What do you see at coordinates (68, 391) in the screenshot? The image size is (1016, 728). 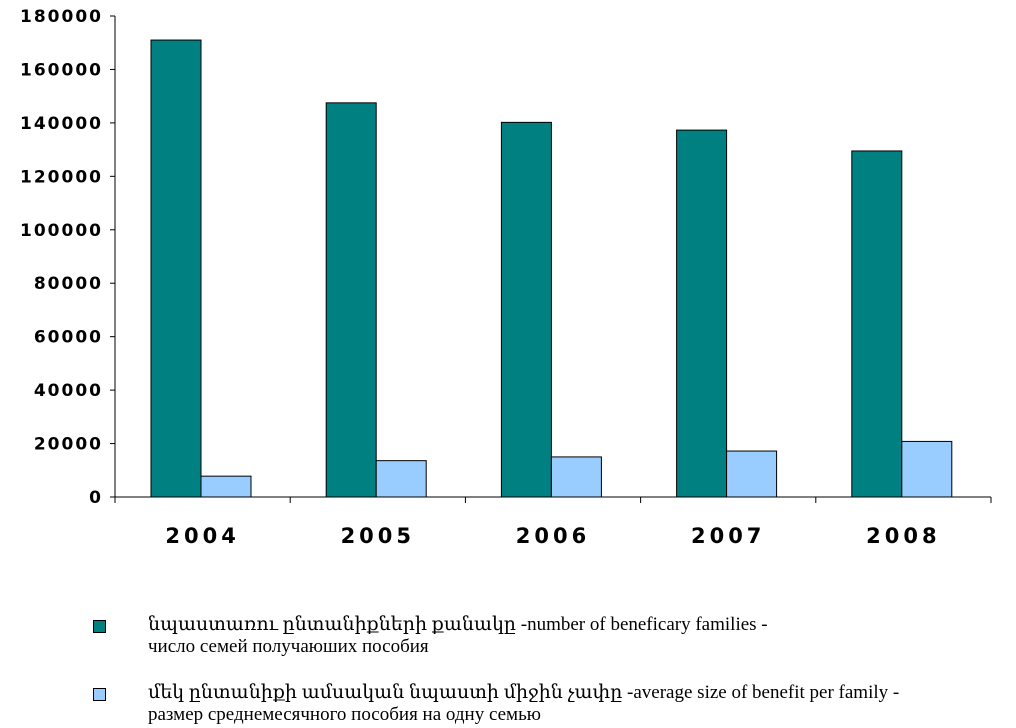 I see `y-tick-label: 40000` at bounding box center [68, 391].